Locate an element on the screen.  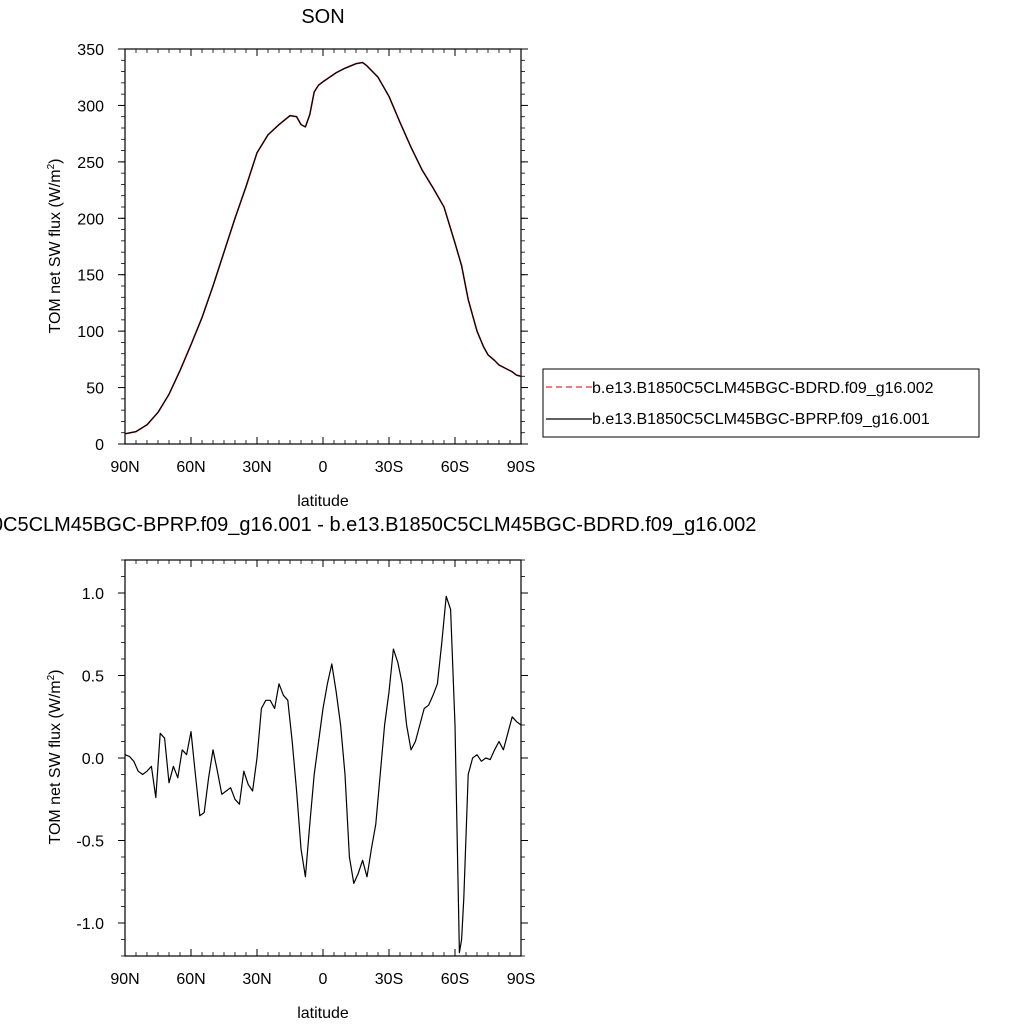
top-y-tick-label: 350 is located at coordinates (90, 50).